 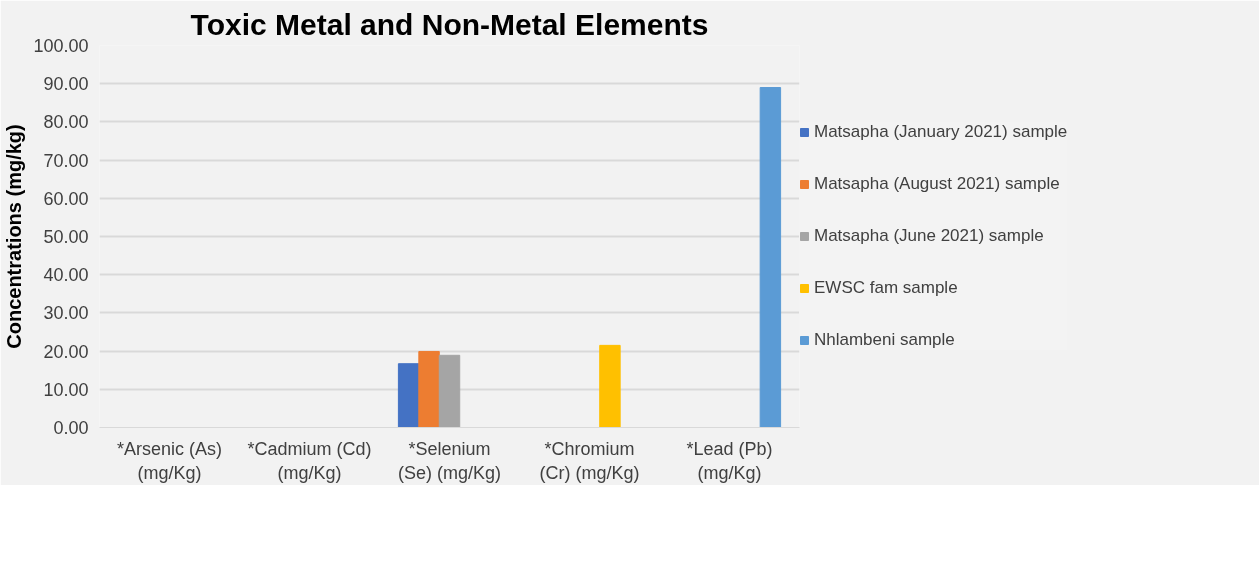 I want to click on y-tick-label: 10.00, so click(x=66, y=389).